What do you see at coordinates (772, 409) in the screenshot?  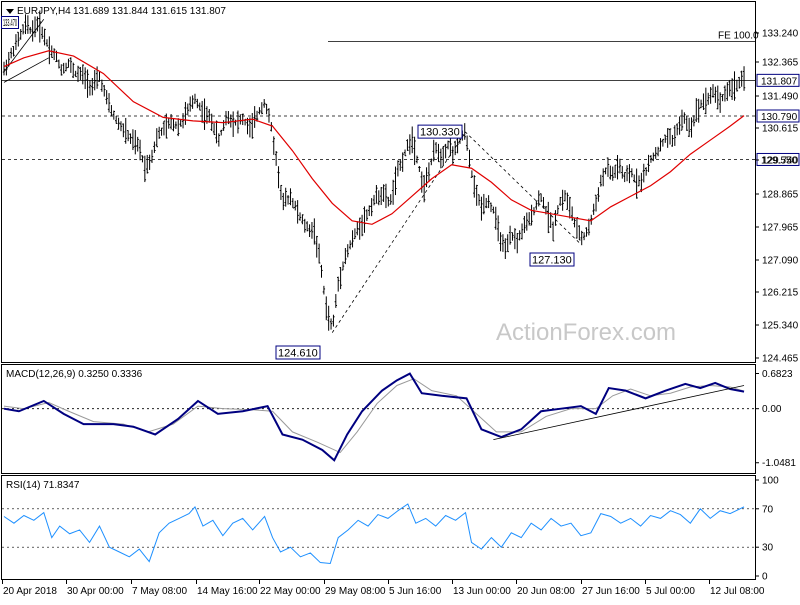 I see `macd-ytick-label: 0.00` at bounding box center [772, 409].